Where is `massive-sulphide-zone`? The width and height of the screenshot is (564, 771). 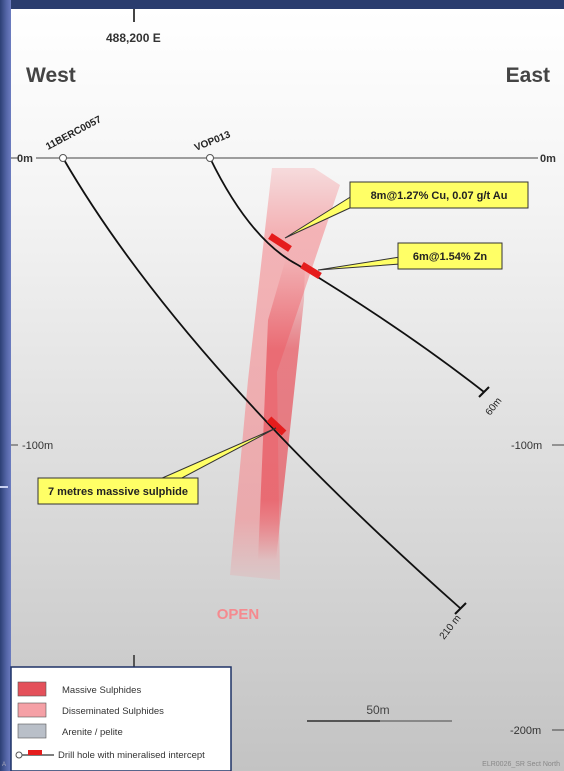 massive-sulphide-zone is located at coordinates (281, 409).